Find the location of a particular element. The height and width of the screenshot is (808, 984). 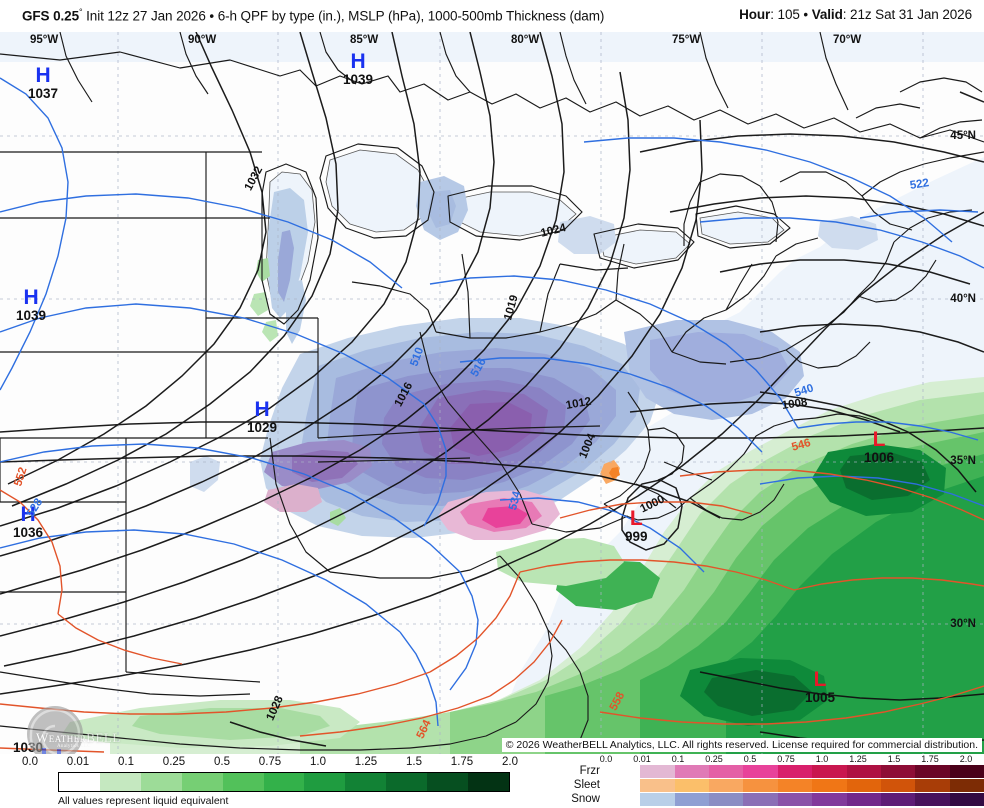

rain-tick: 0.5 is located at coordinates (222, 762).